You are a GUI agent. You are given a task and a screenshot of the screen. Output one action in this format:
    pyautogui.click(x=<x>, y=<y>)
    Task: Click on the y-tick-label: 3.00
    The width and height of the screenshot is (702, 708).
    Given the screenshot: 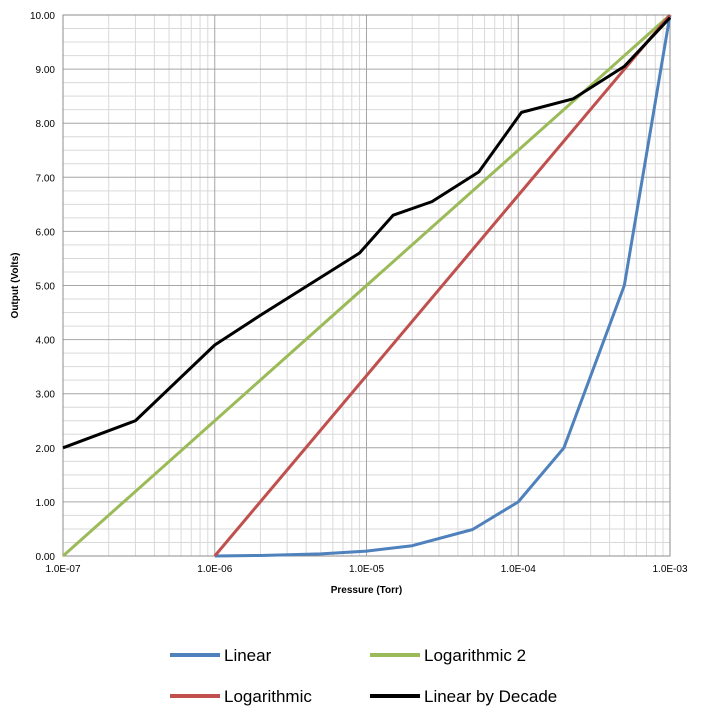 What is the action you would take?
    pyautogui.click(x=46, y=395)
    